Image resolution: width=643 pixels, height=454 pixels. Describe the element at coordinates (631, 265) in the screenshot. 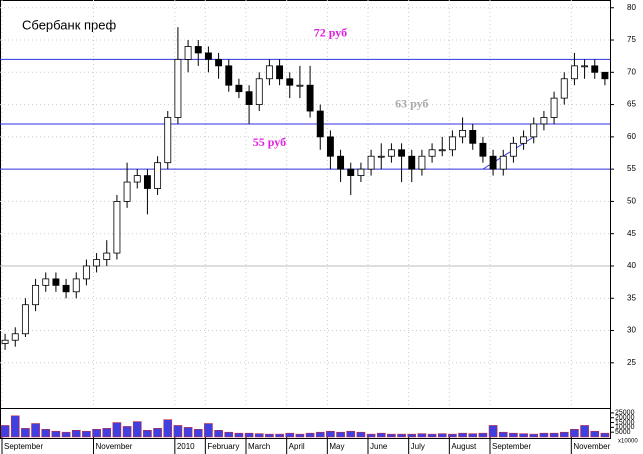

I see `y-tick-label: 40` at that location.